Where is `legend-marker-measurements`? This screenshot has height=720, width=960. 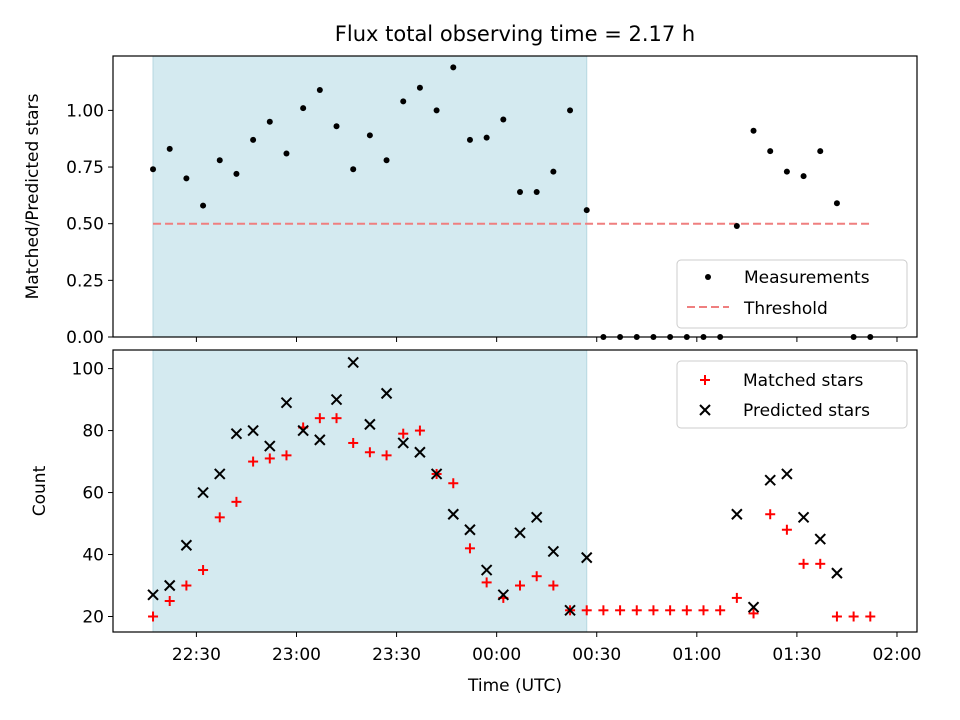
legend-marker-measurements is located at coordinates (708, 277).